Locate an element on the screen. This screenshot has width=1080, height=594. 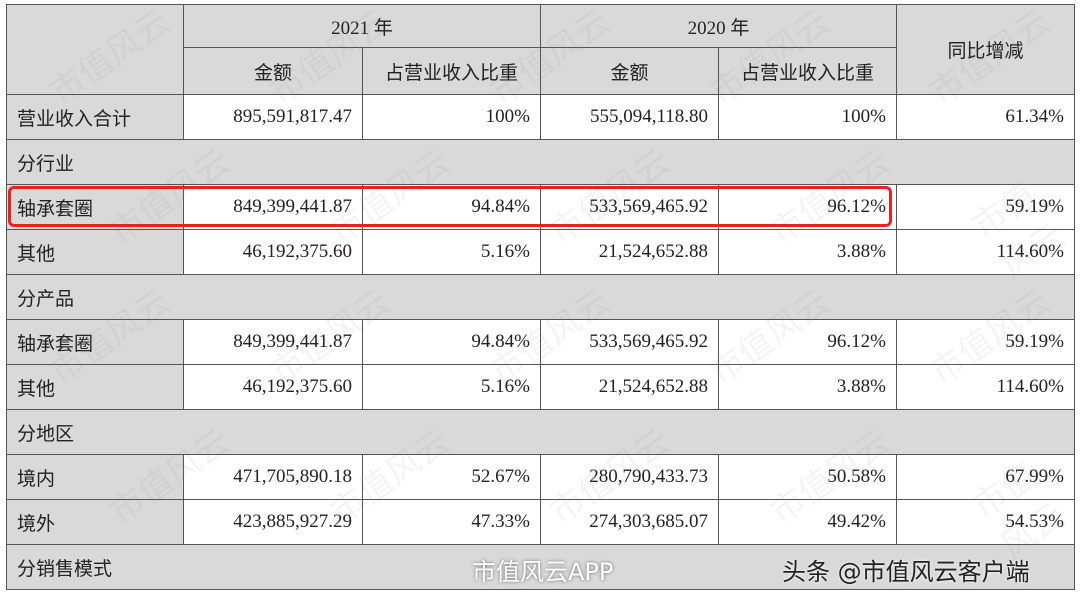
data-cell: 533,569,465.92 is located at coordinates (629, 342).